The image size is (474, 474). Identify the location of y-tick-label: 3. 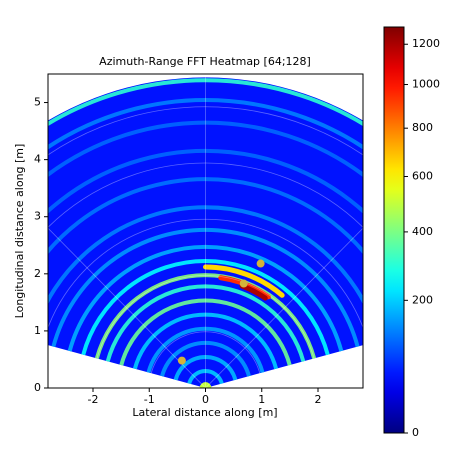
(37, 216).